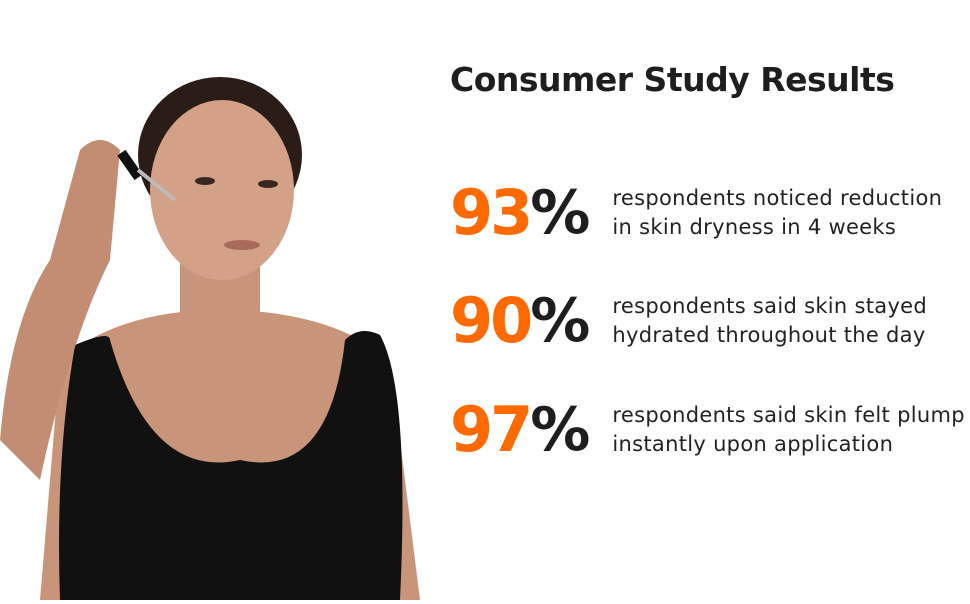 The width and height of the screenshot is (970, 604). I want to click on stat-line: hydrated throughout the day, so click(769, 335).